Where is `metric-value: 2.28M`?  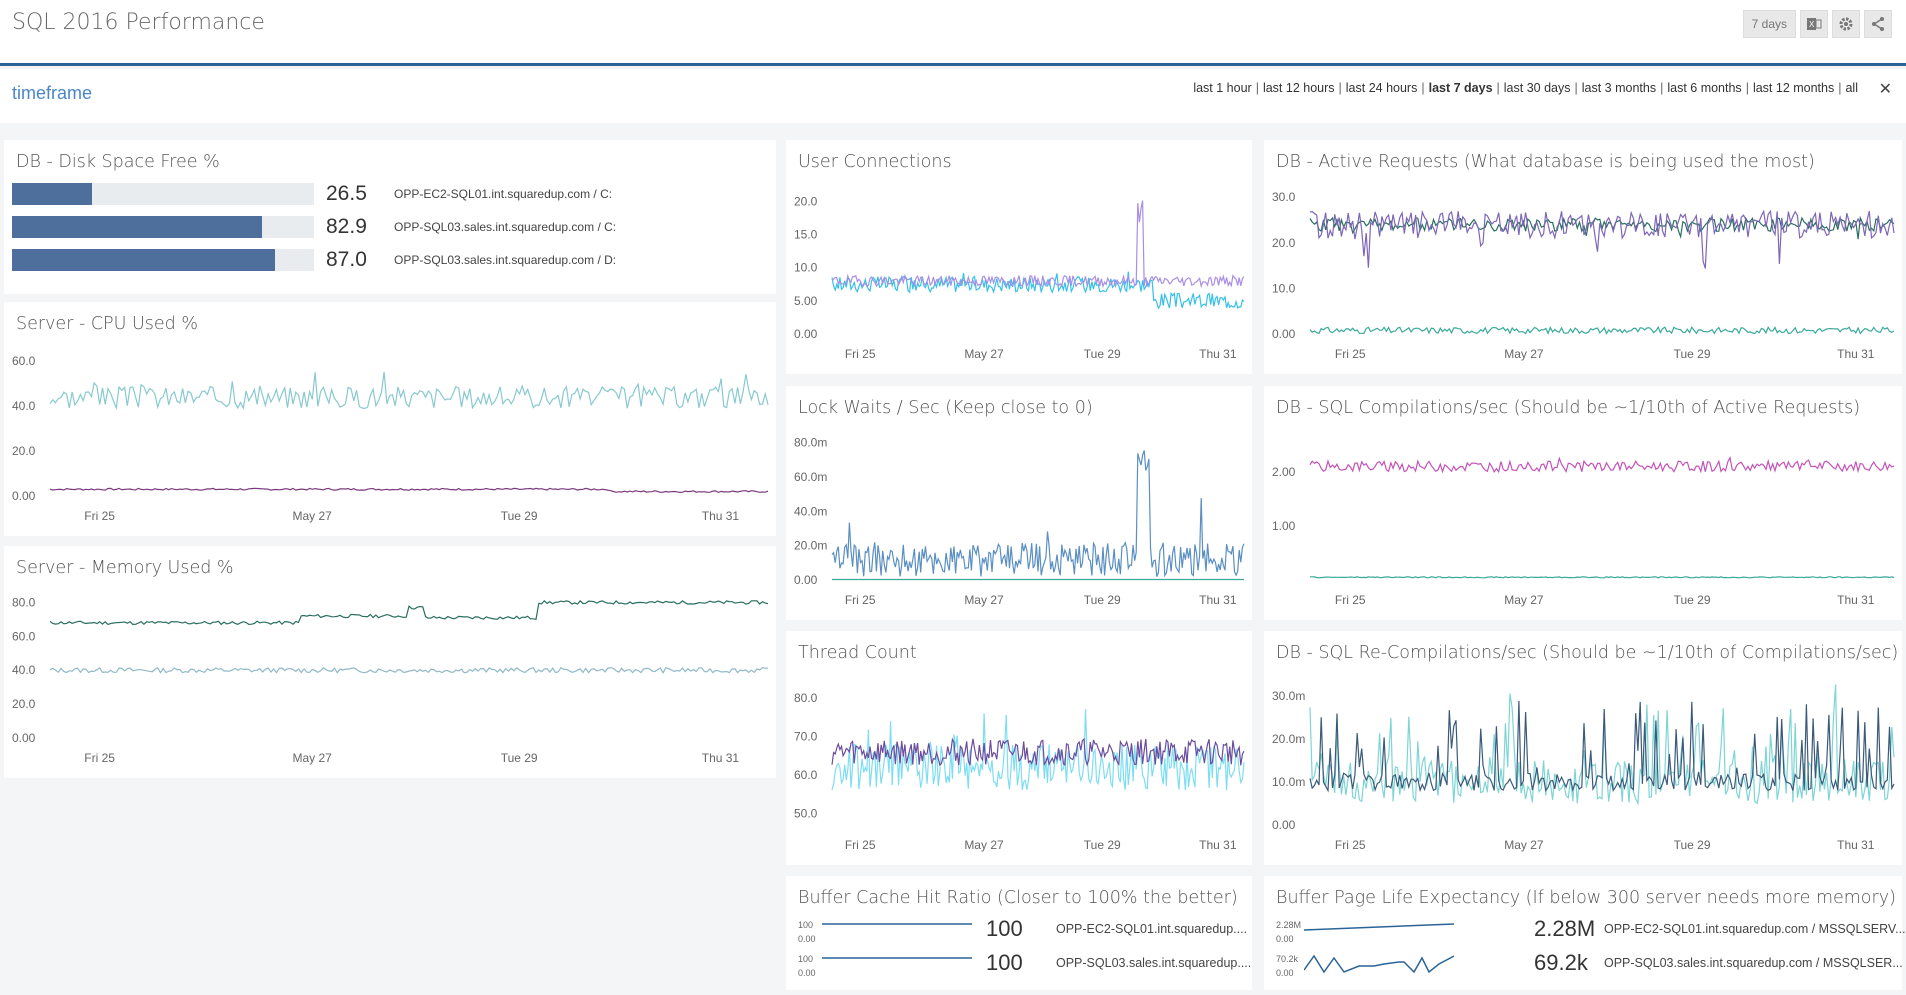 metric-value: 2.28M is located at coordinates (1565, 928).